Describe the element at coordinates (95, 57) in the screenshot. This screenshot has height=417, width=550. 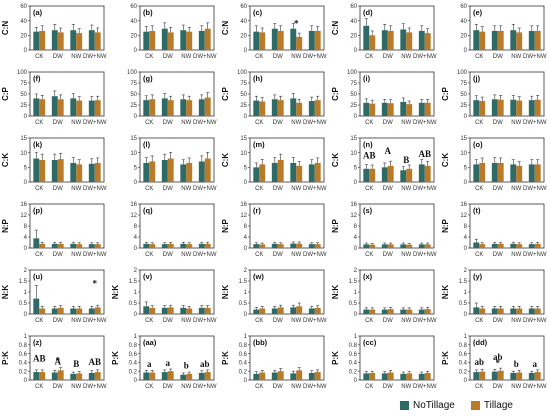
I see `panel-a-xtick-label: DW+NW` at that location.